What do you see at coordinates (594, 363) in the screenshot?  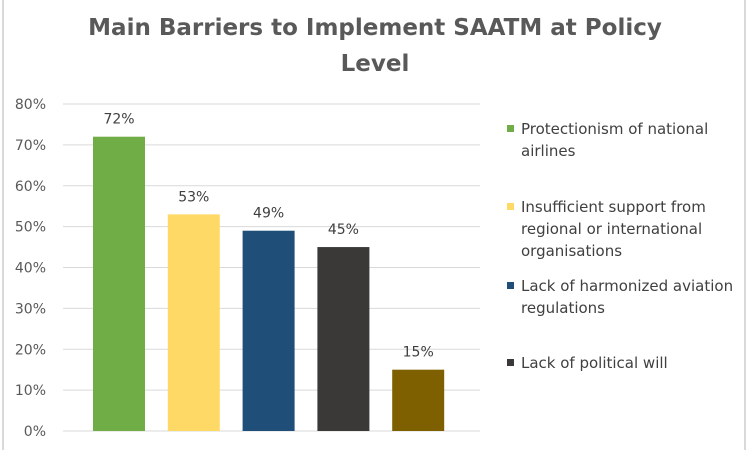 I see `legend-label: Lack of political will` at bounding box center [594, 363].